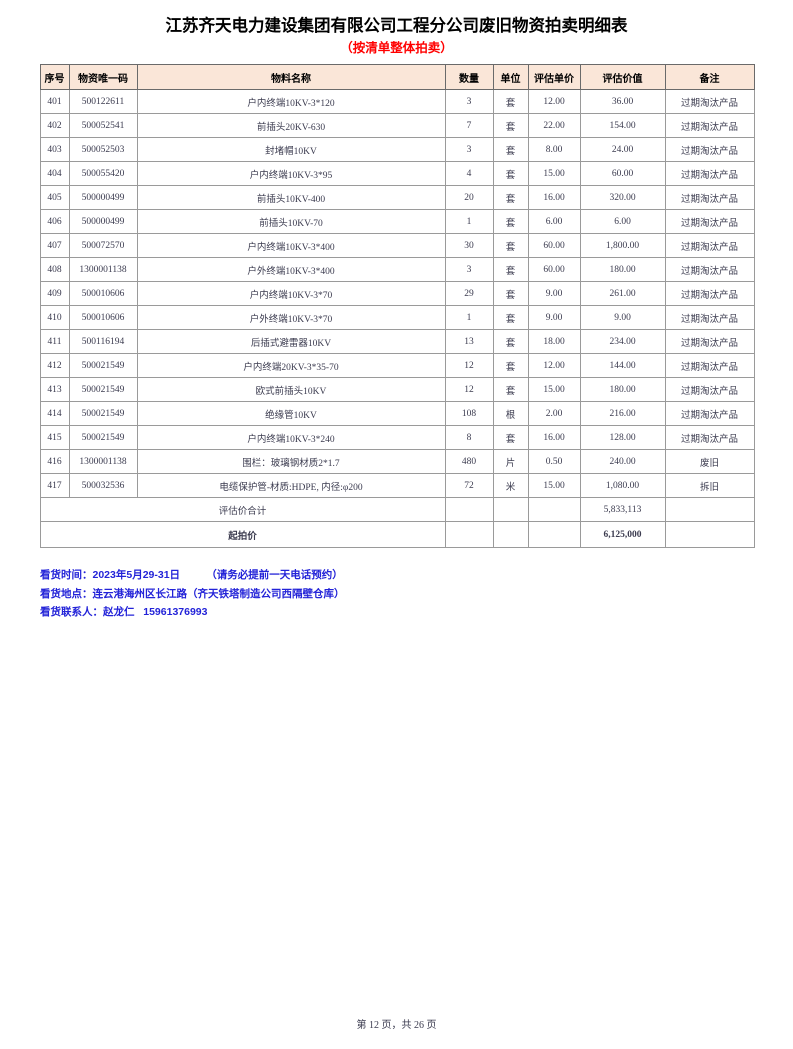 The width and height of the screenshot is (793, 1049). What do you see at coordinates (54, 390) in the screenshot?
I see `cell-index: 413` at bounding box center [54, 390].